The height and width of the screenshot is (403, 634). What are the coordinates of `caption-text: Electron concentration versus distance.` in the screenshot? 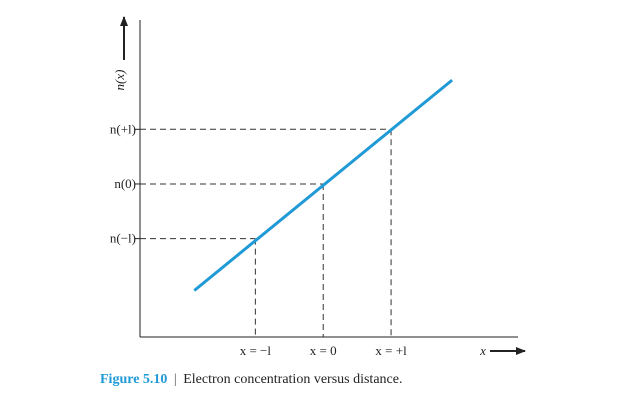 It's located at (293, 379).